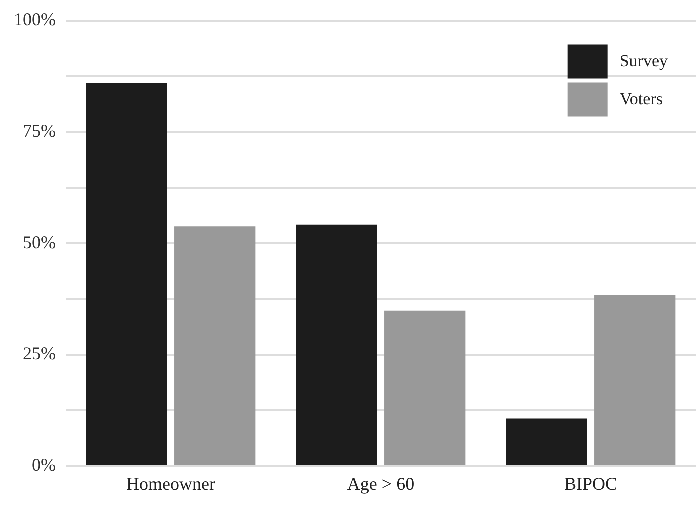 Image resolution: width=696 pixels, height=510 pixels. I want to click on legend-label: Survey, so click(644, 60).